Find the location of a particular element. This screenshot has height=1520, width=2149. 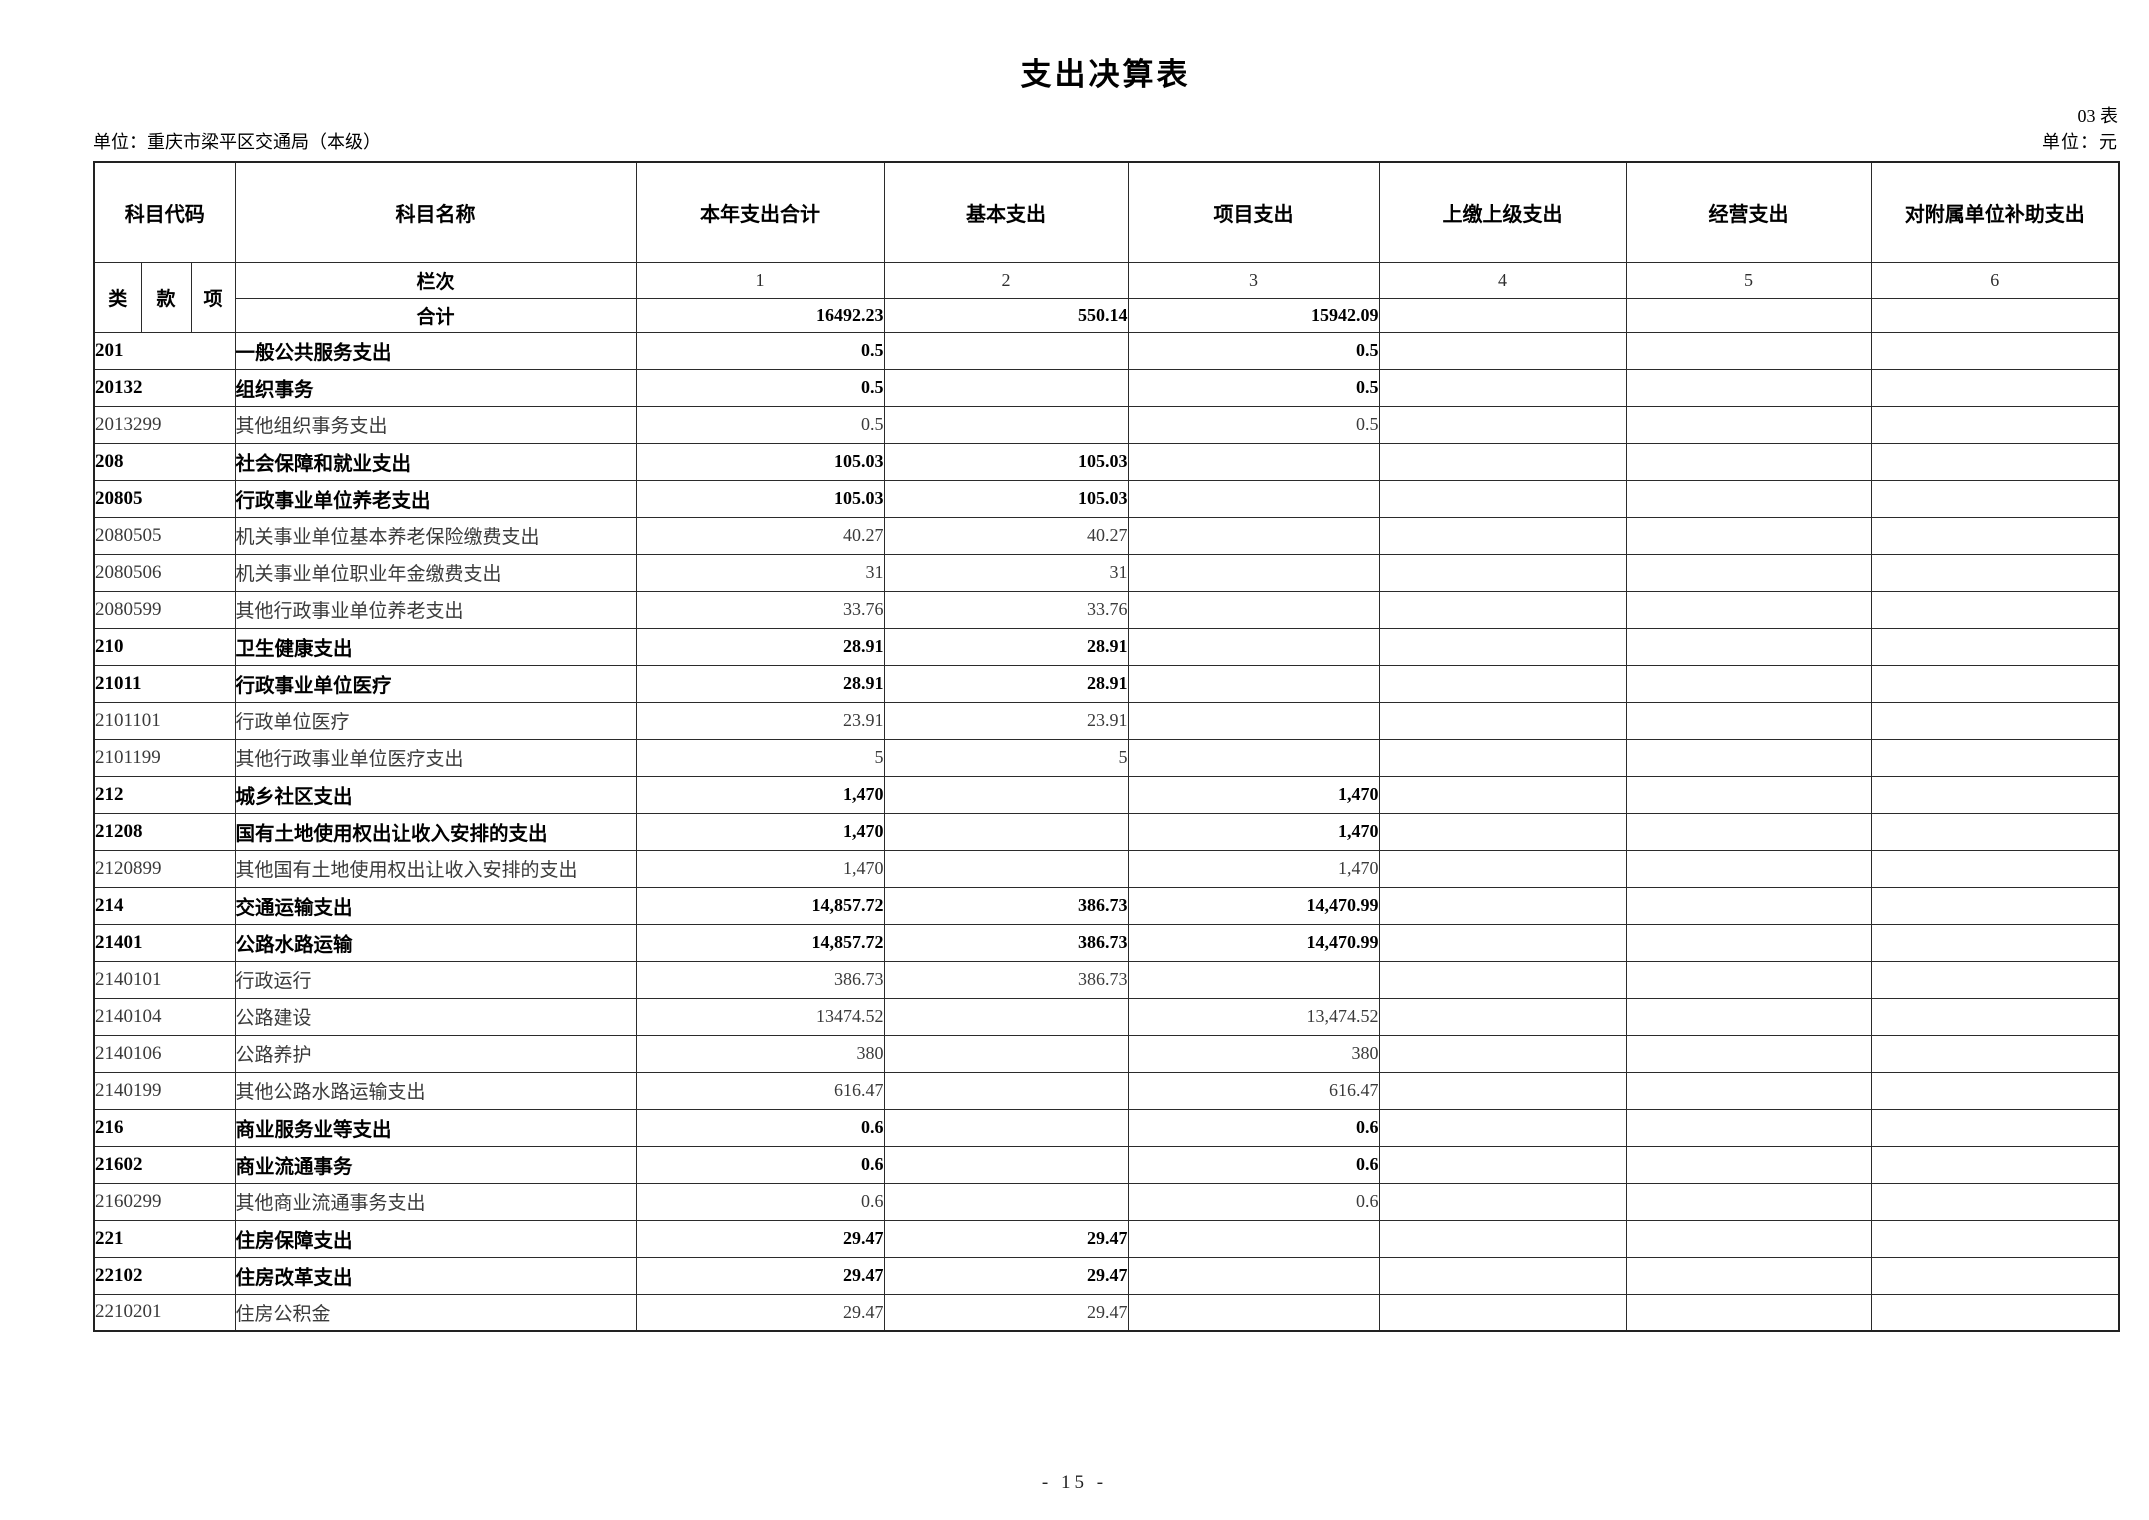

header-col-project: 项目支出 is located at coordinates (1253, 212).